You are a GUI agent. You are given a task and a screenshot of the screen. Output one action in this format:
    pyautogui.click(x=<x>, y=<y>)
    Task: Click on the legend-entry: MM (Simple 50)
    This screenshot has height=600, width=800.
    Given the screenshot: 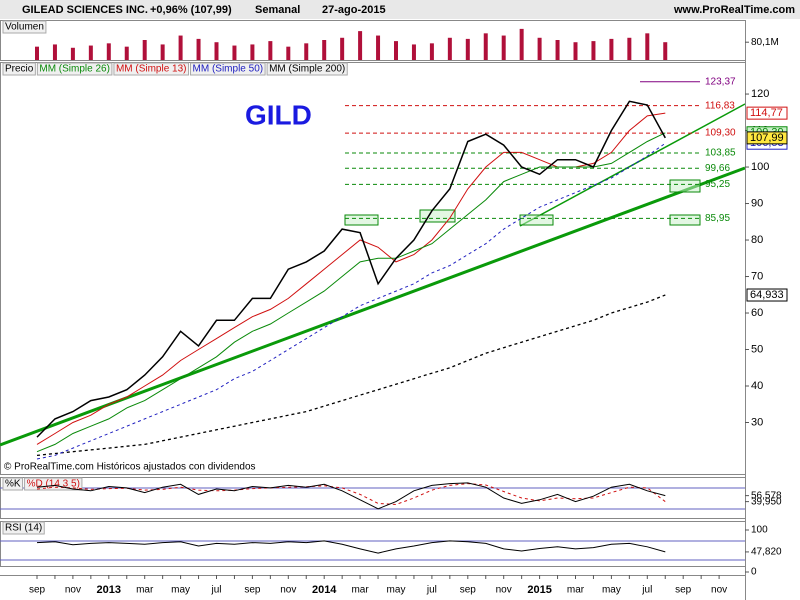 What is the action you would take?
    pyautogui.click(x=228, y=69)
    